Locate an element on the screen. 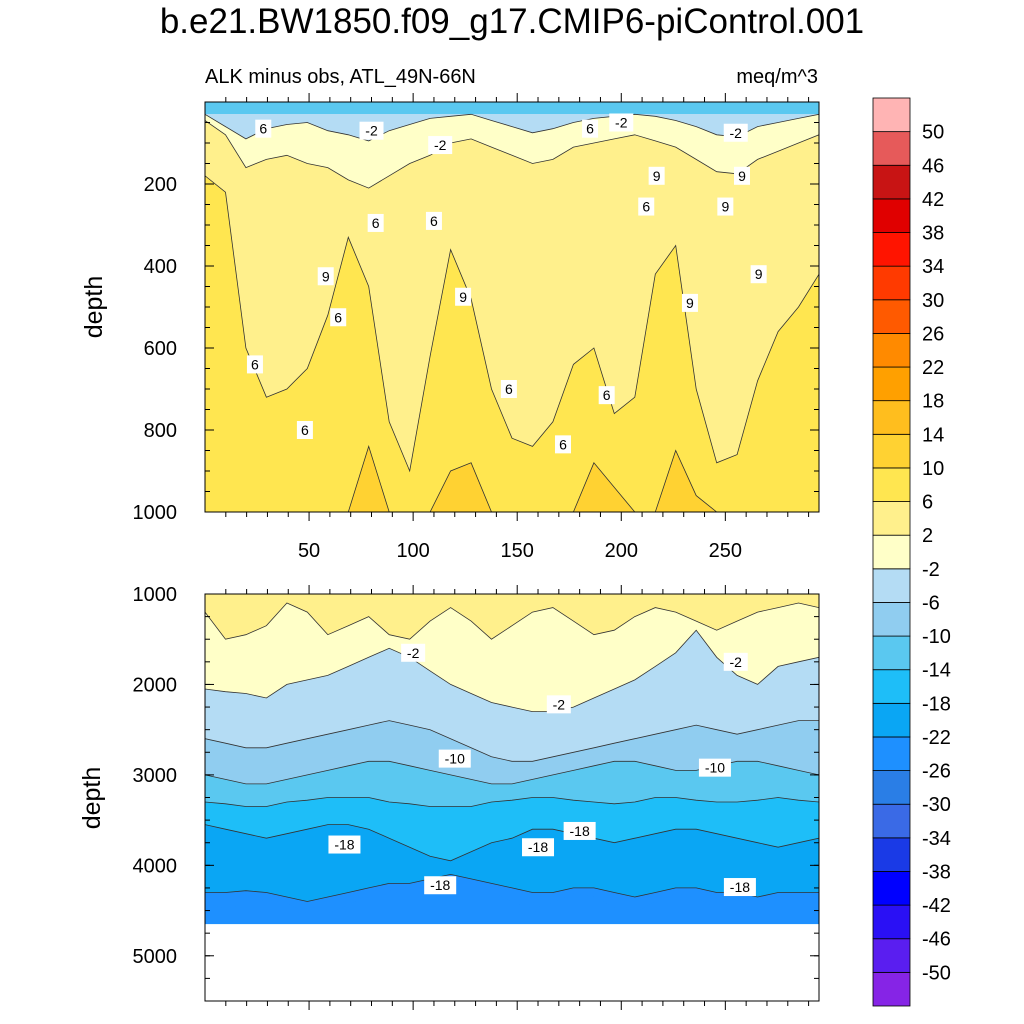 Image resolution: width=1024 pixels, height=1024 pixels. y-tick-label: 800 is located at coordinates (160, 431).